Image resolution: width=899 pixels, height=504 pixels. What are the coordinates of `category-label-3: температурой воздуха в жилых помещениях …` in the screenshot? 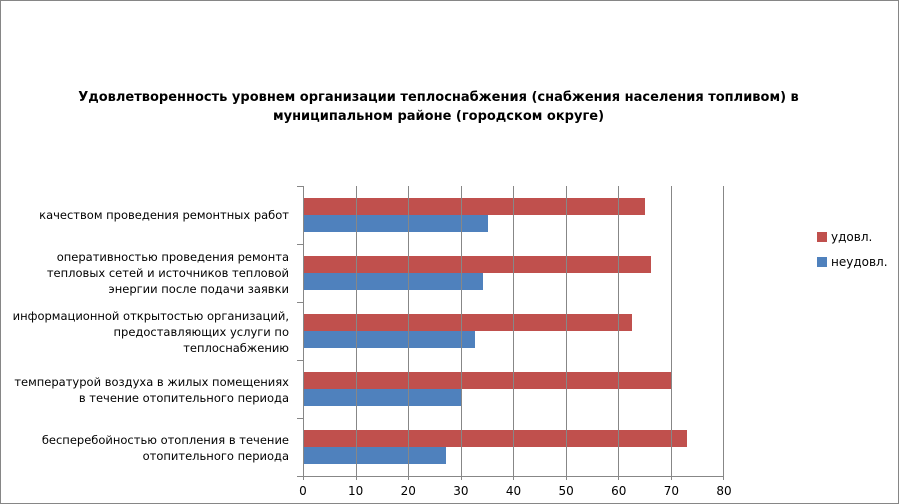 It's located at (151, 389).